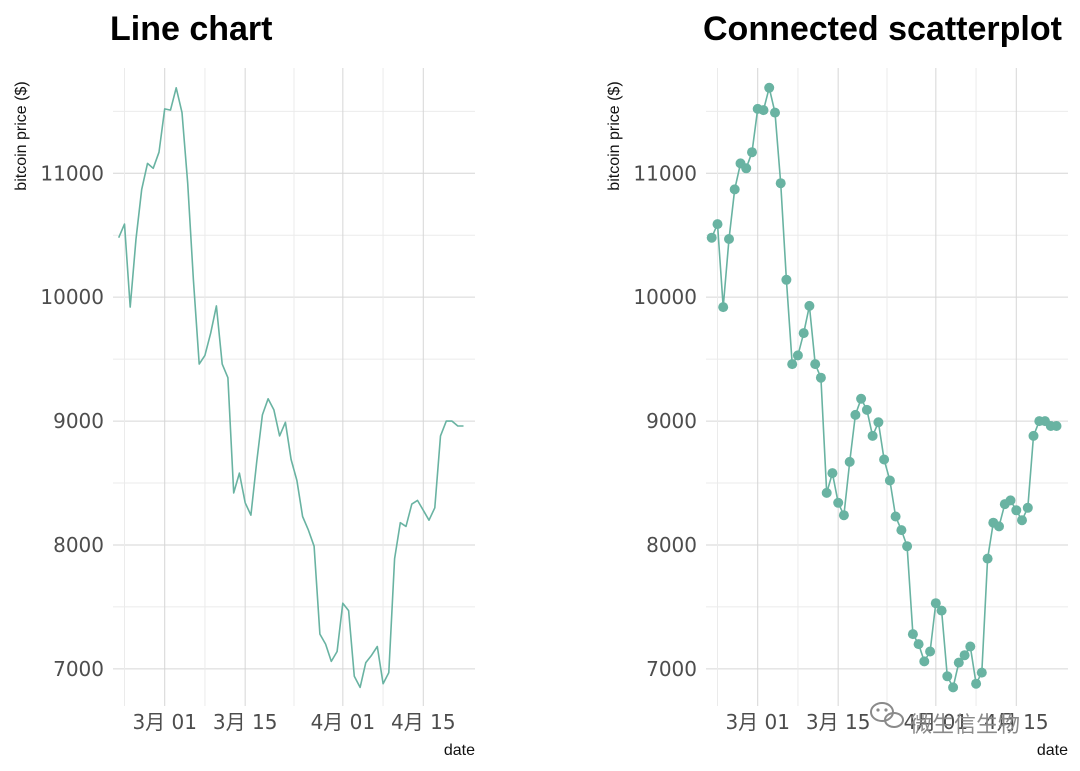  What do you see at coordinates (887, 715) in the screenshot?
I see `wechat-icon` at bounding box center [887, 715].